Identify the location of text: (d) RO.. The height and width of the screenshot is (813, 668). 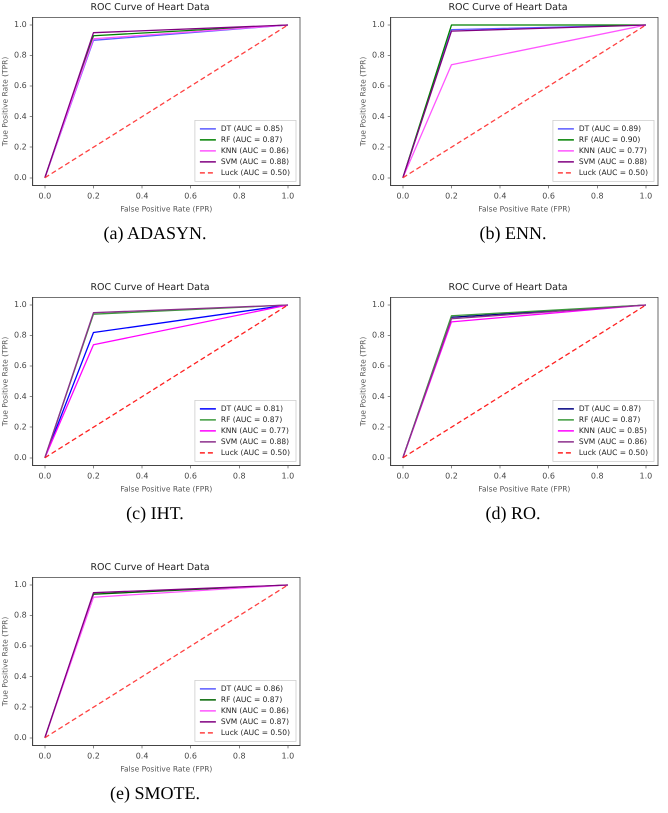
(513, 513).